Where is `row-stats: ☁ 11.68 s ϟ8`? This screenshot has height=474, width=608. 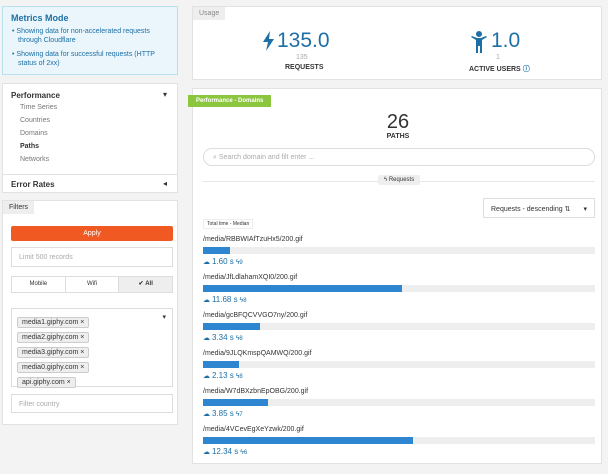
row-stats: ☁ 11.68 s ϟ8 is located at coordinates (225, 299).